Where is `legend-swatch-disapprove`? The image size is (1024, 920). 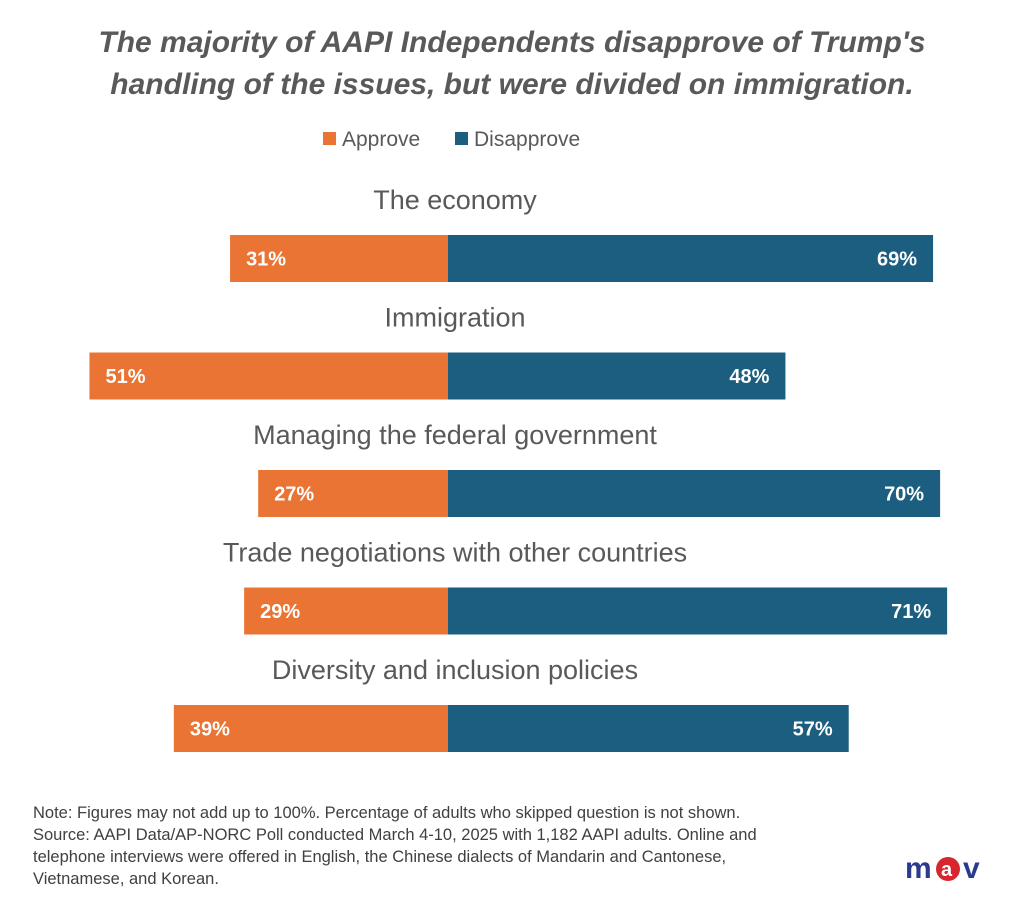
legend-swatch-disapprove is located at coordinates (461, 138).